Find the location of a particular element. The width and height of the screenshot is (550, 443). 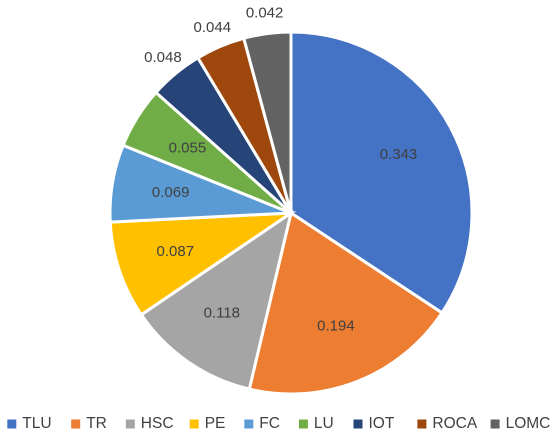

data-label-hsc: 0.118 is located at coordinates (222, 312).